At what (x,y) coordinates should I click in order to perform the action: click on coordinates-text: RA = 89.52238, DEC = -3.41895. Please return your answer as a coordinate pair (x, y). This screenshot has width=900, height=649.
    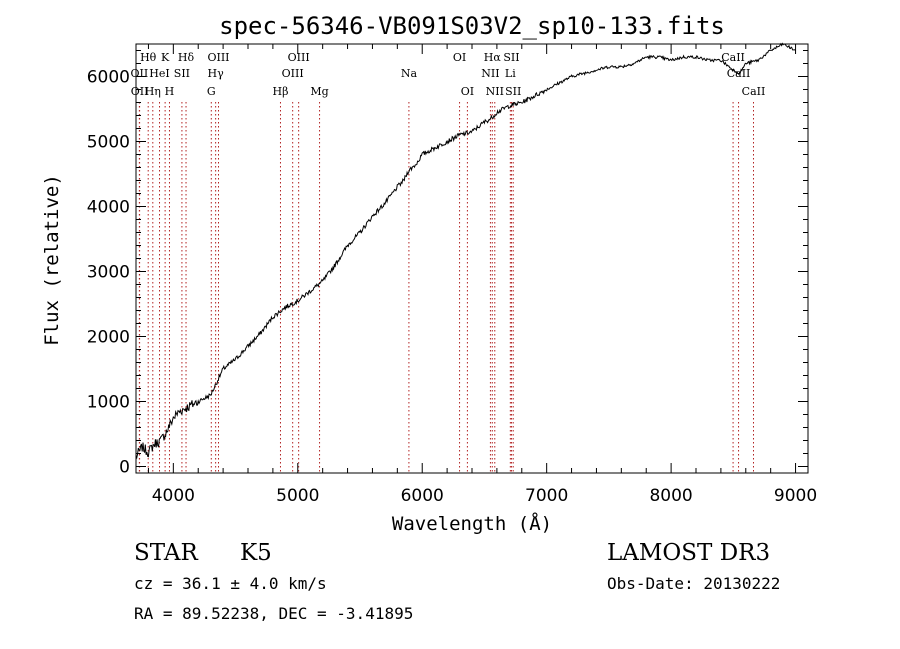
    Looking at the image, I should click on (274, 613).